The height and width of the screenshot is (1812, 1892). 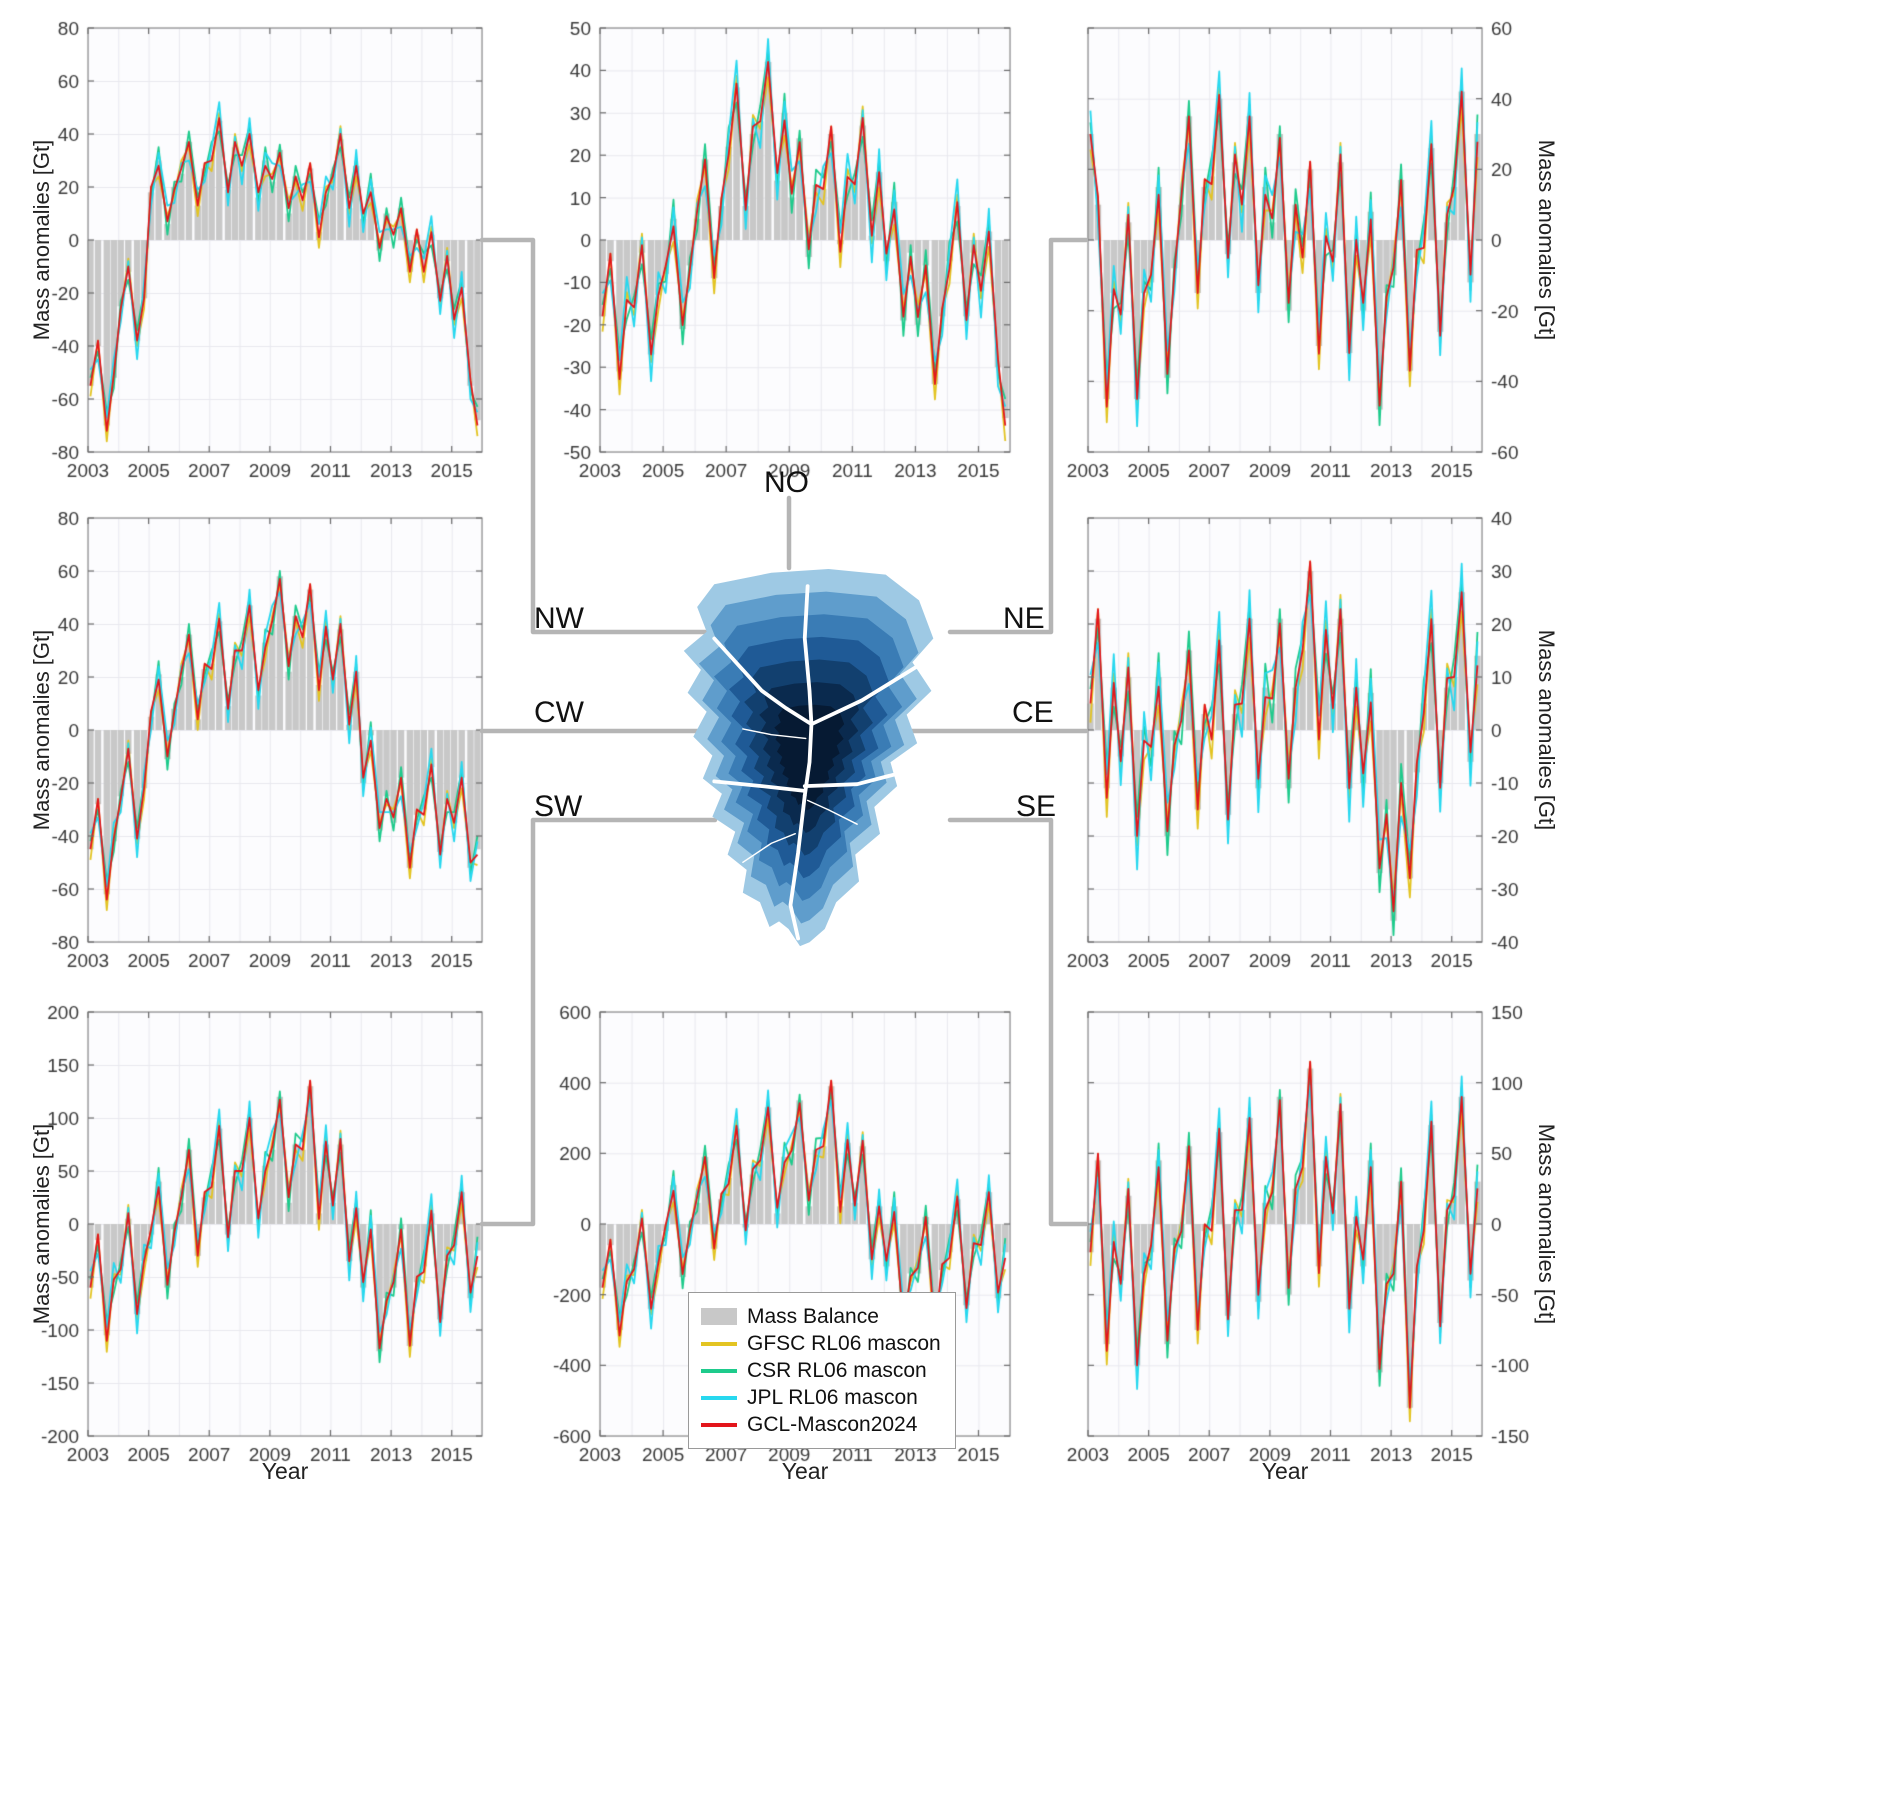 What do you see at coordinates (41, 240) in the screenshot?
I see `y-axis-title-nw: Mass anomalies [Gt]` at bounding box center [41, 240].